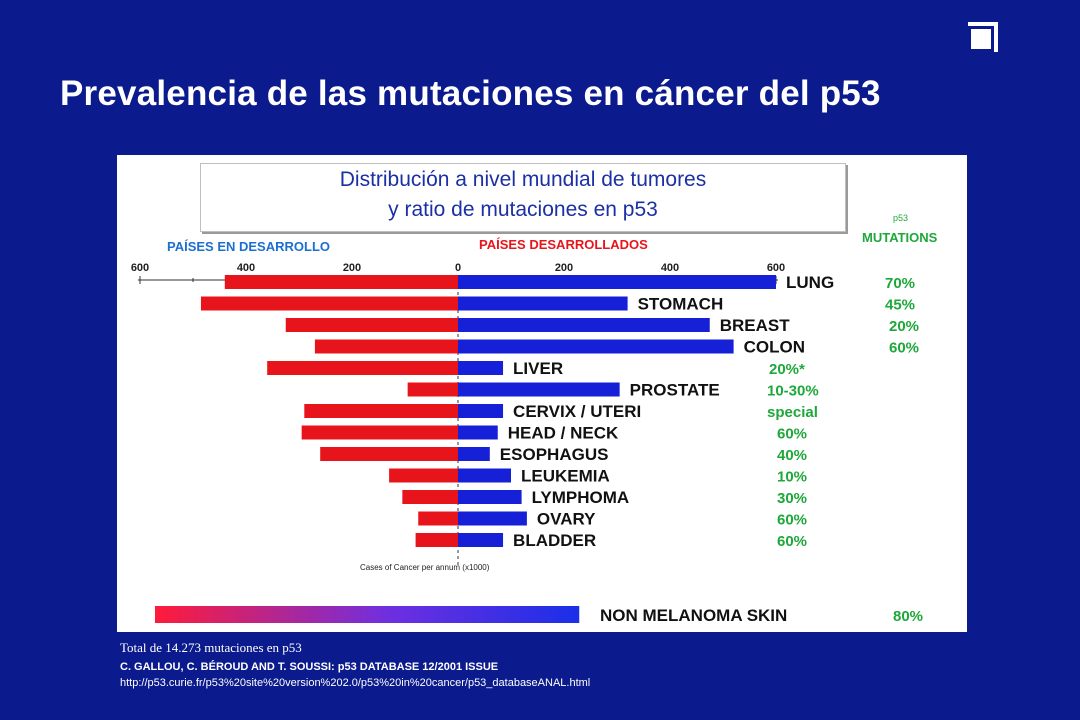 The height and width of the screenshot is (720, 1080). Describe the element at coordinates (248, 246) in the screenshot. I see `left-region-label: PAÍSES EN DESARROLLO` at that location.